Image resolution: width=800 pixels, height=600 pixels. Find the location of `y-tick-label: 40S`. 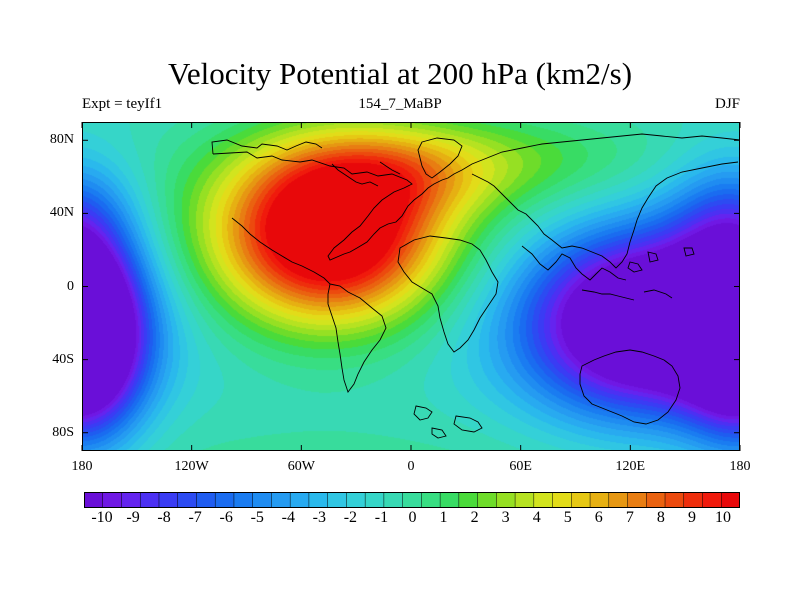

y-tick-label: 40S is located at coordinates (63, 359).